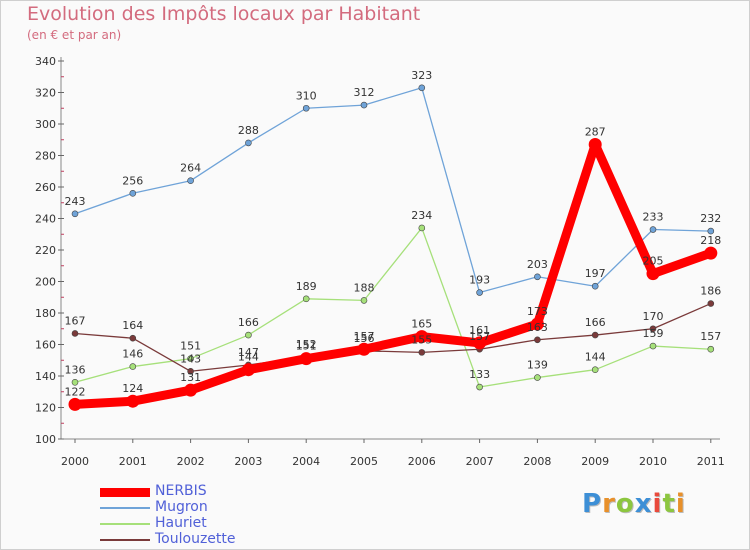 Image resolution: width=750 pixels, height=550 pixels. I want to click on data-label: 131, so click(190, 377).